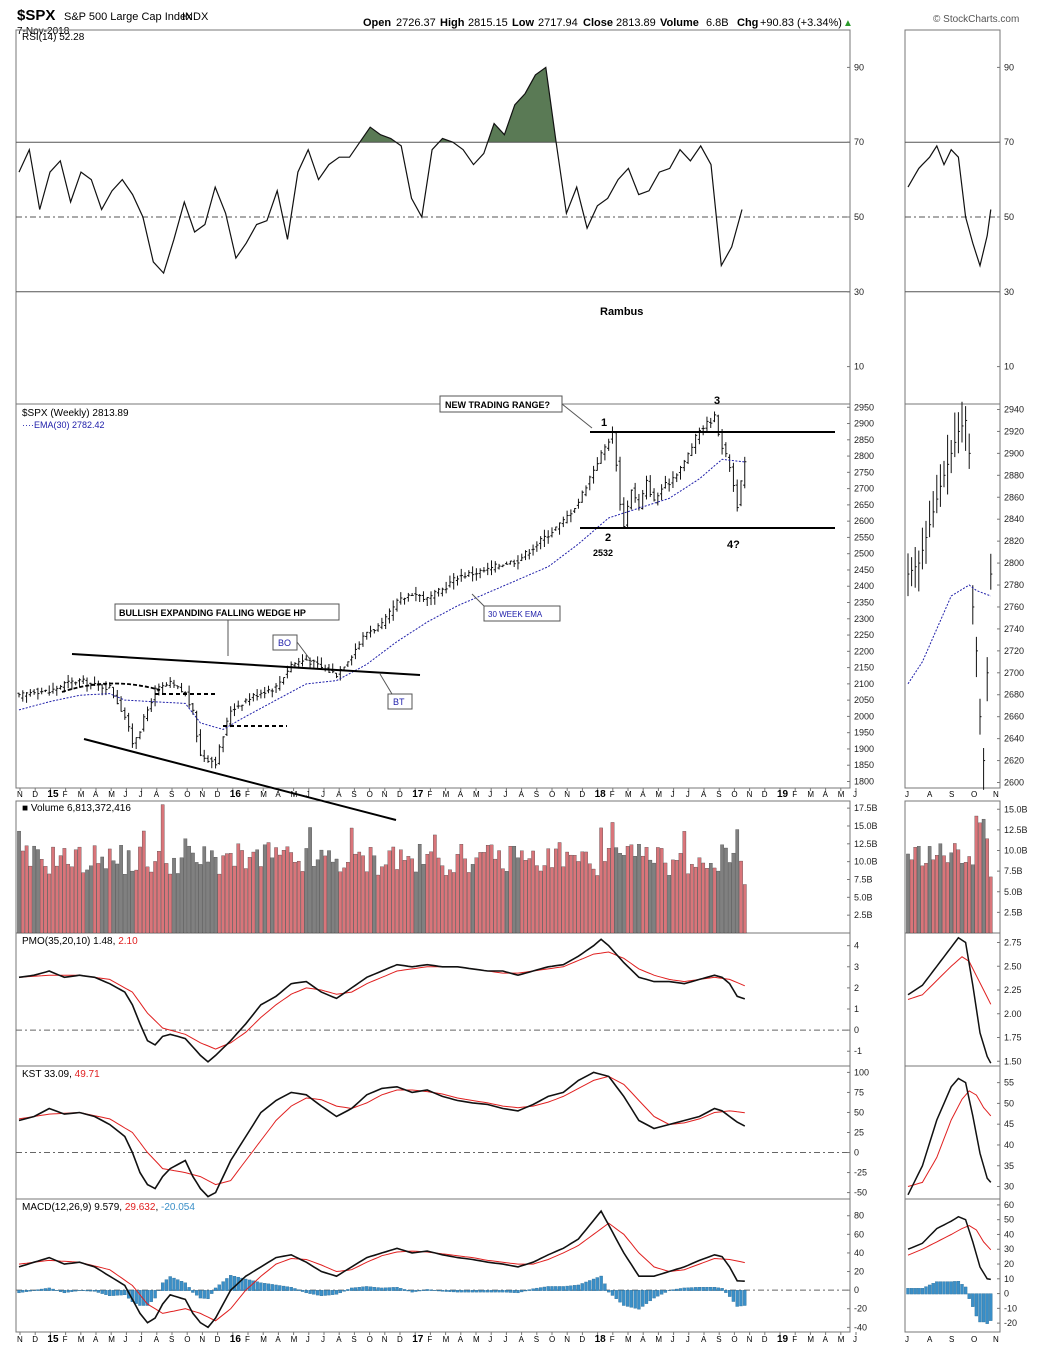  What do you see at coordinates (497, 405) in the screenshot?
I see `new-range-label: NEW TRADING RANGE?` at bounding box center [497, 405].